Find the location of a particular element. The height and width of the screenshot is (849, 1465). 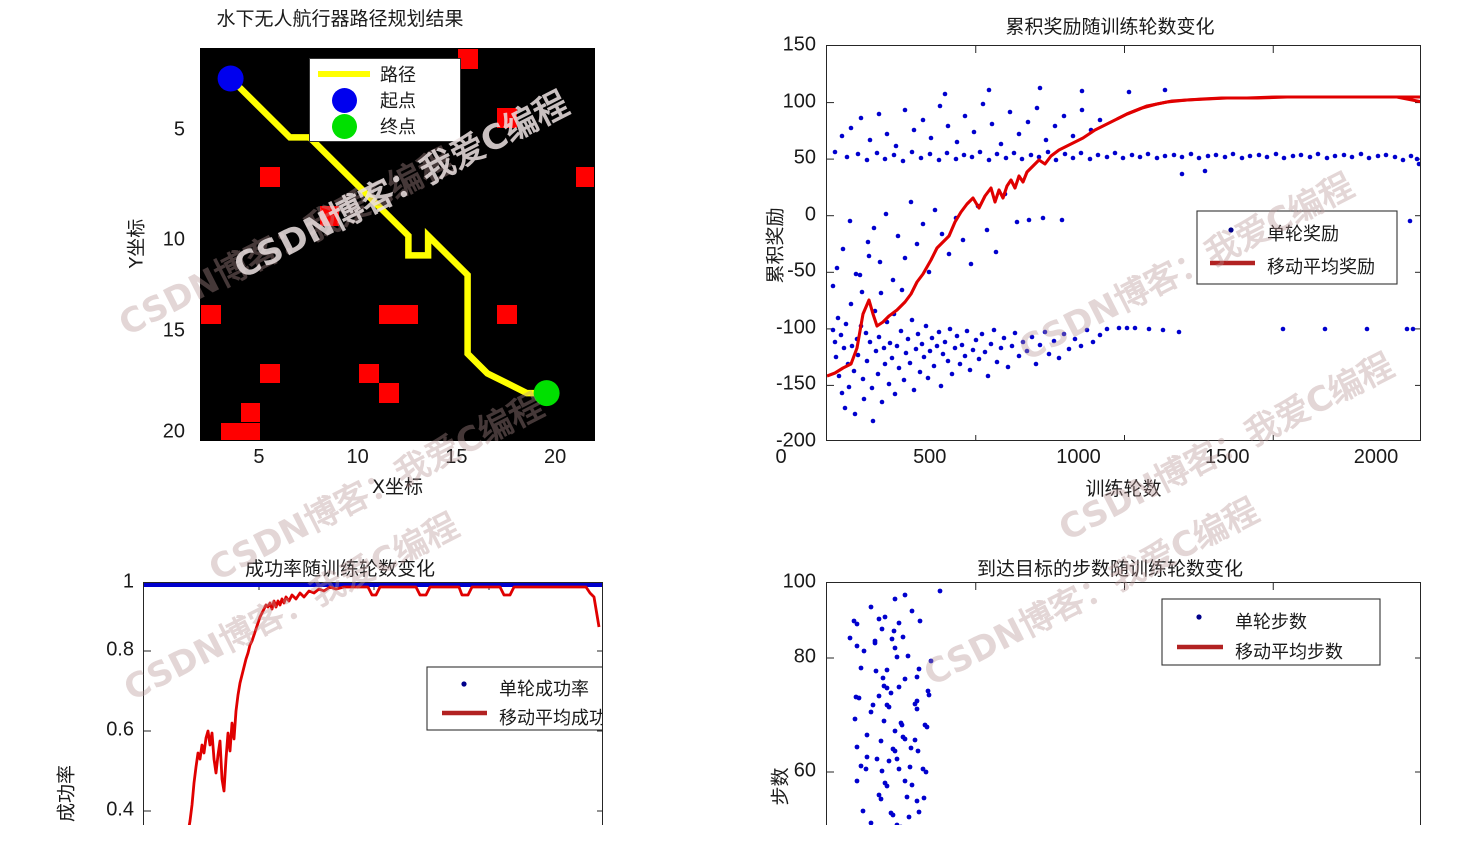

end-point-swatch is located at coordinates (344, 126).